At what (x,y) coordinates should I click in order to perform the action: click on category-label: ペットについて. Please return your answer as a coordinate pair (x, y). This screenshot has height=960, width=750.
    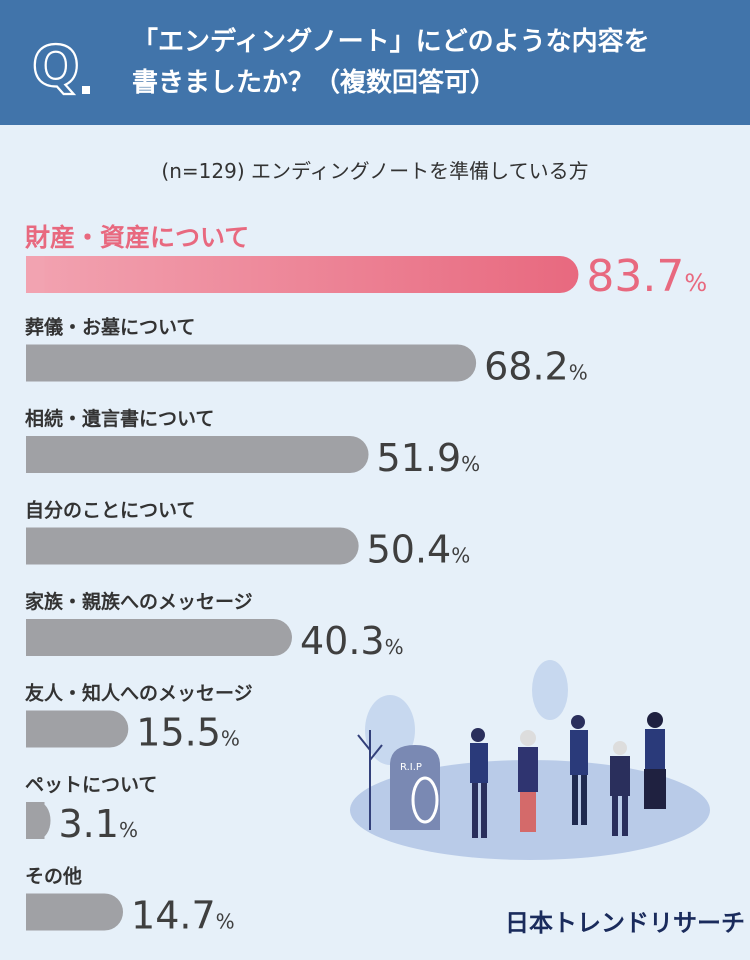
    Looking at the image, I should click on (91, 785).